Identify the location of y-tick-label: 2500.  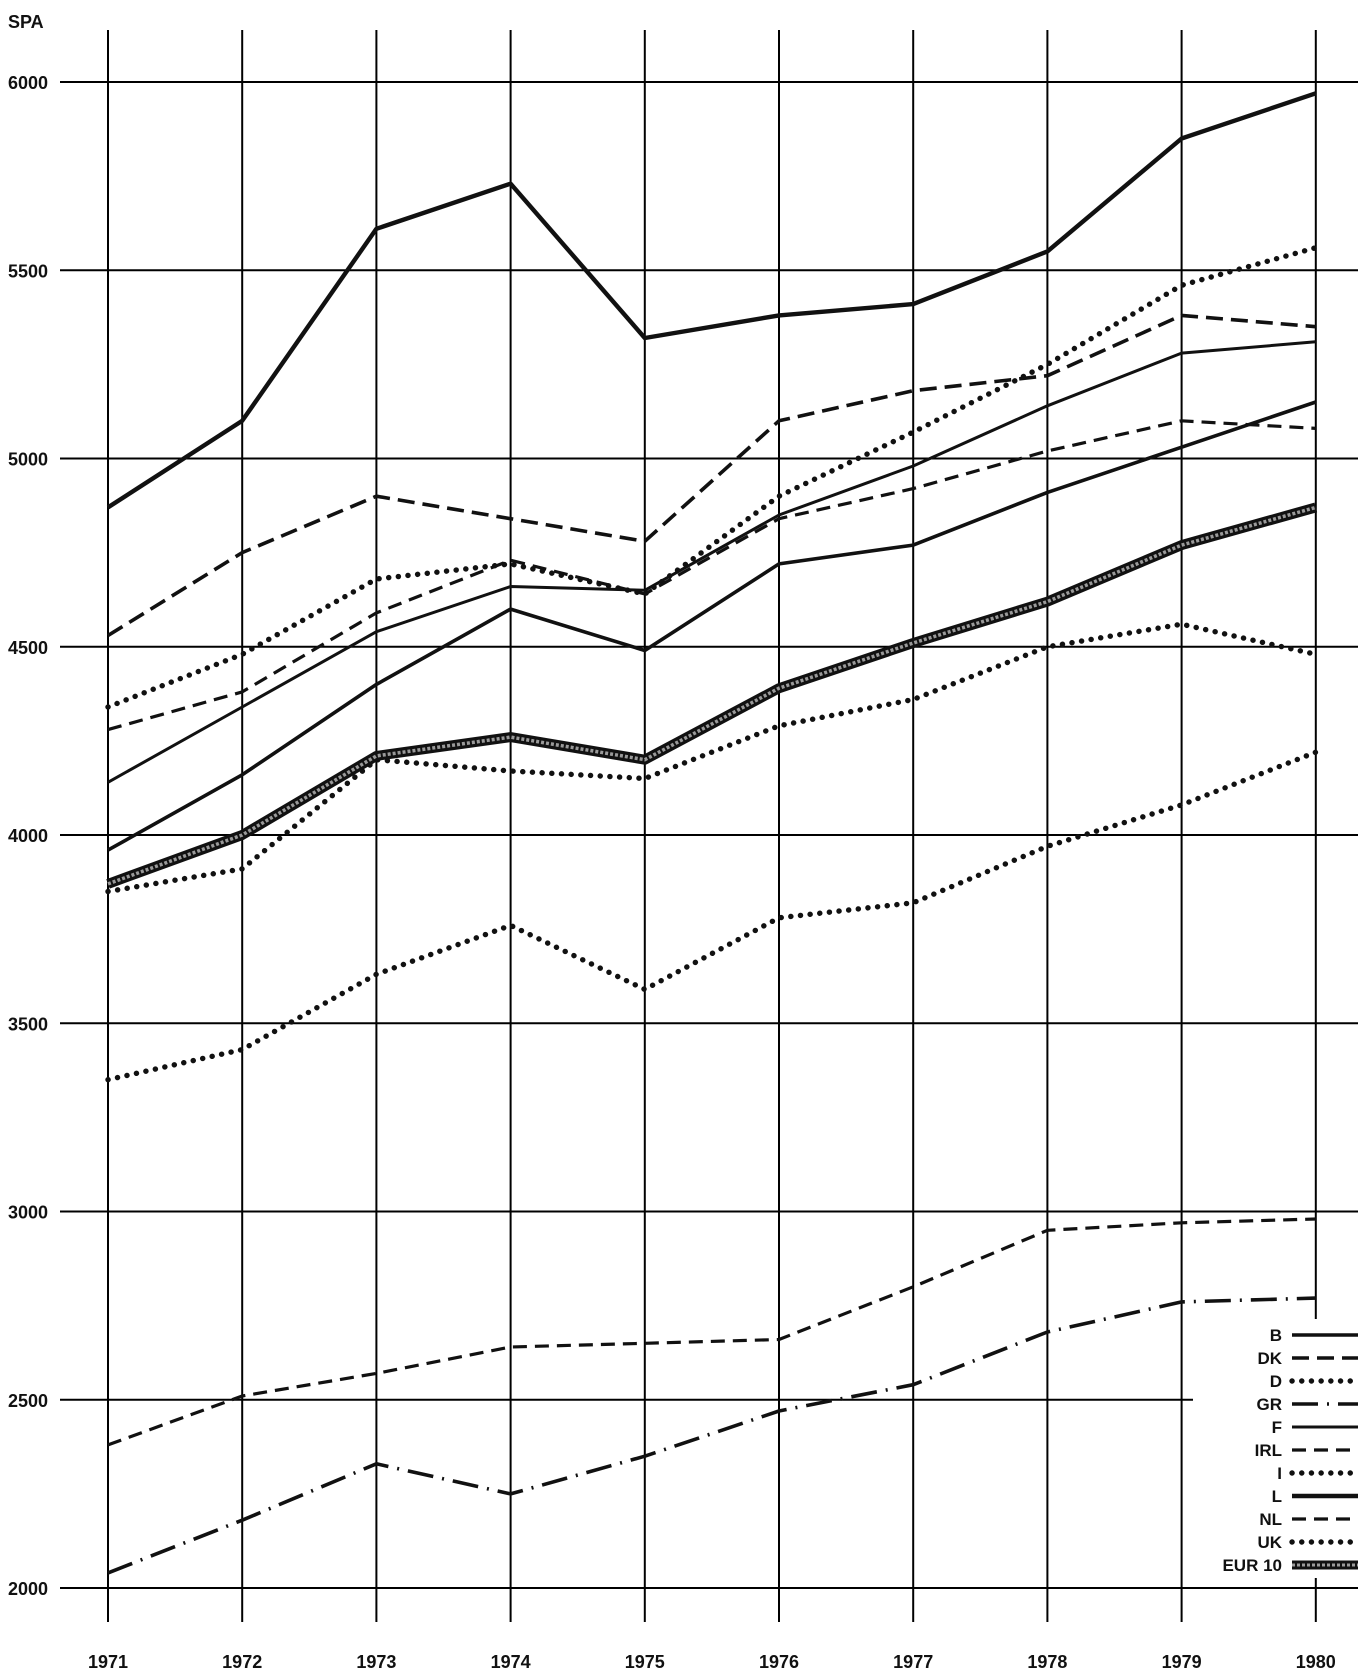
(28, 1401).